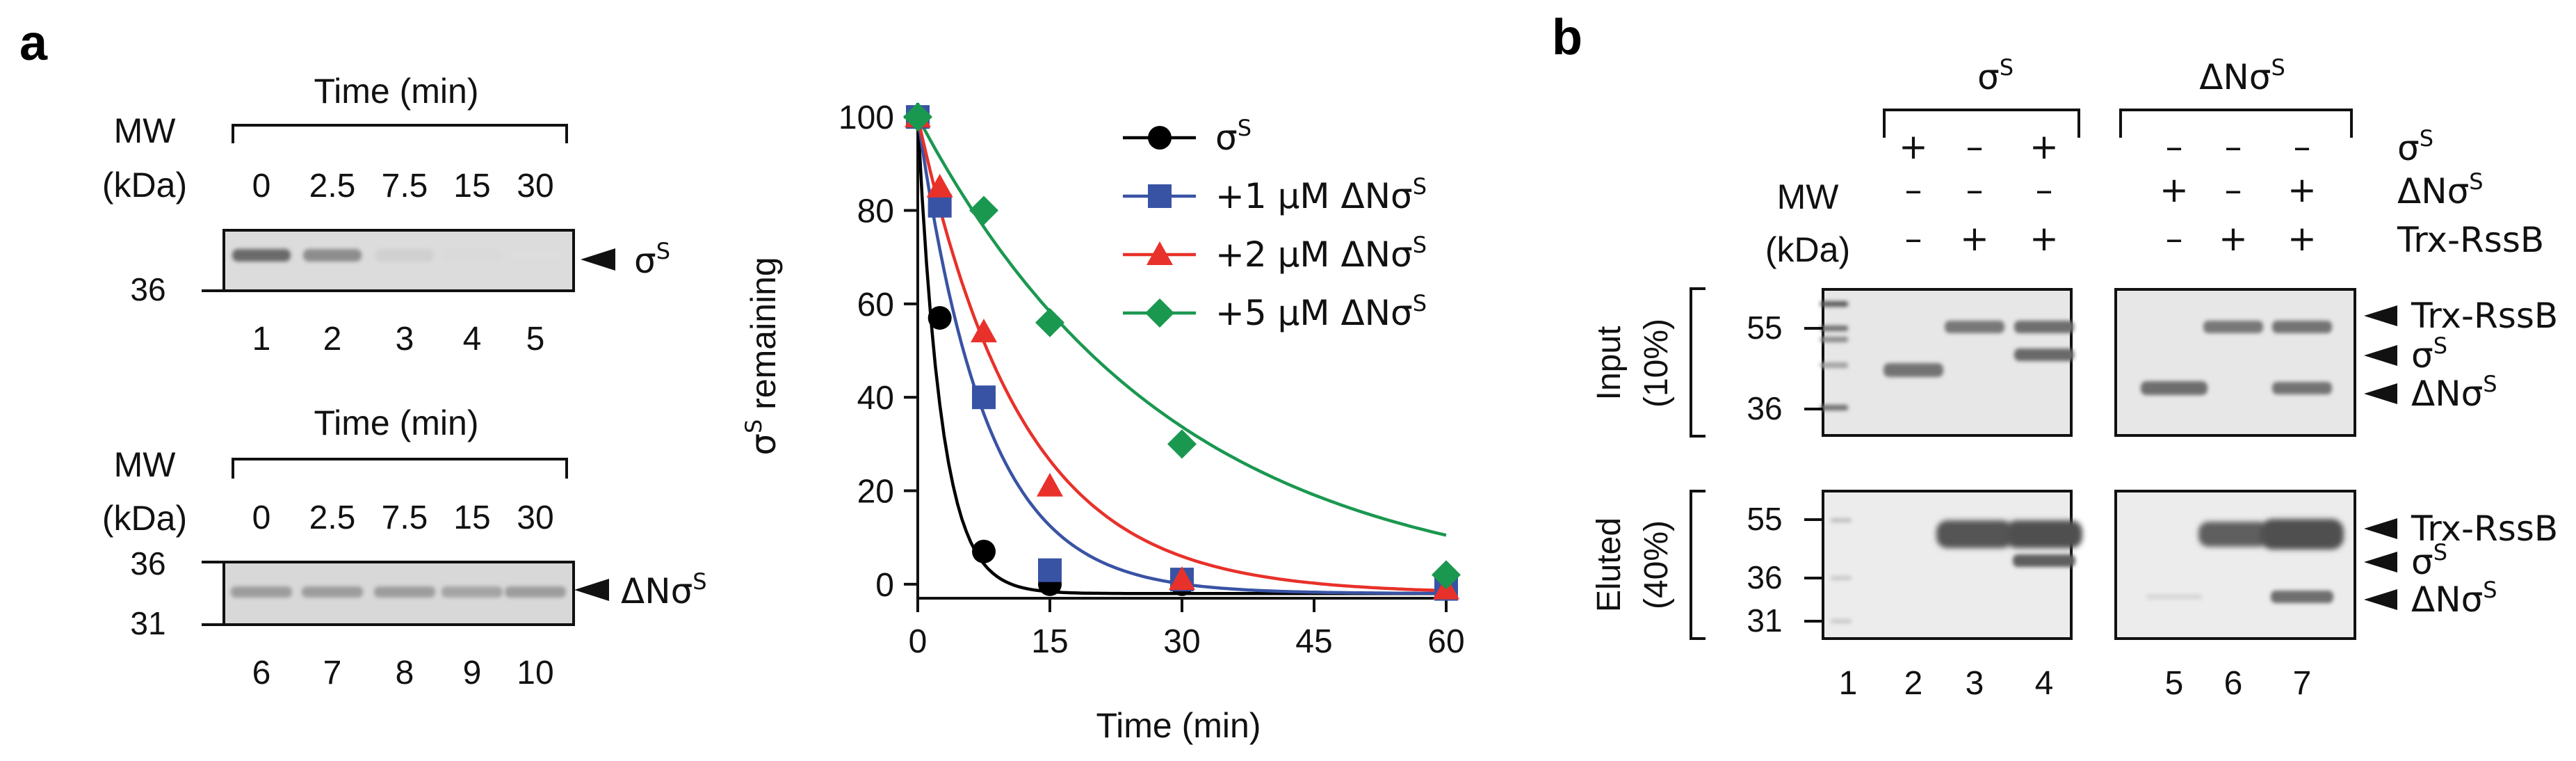 This screenshot has width=2576, height=761. I want to click on gel-b-input-label-1: Input, so click(1609, 363).